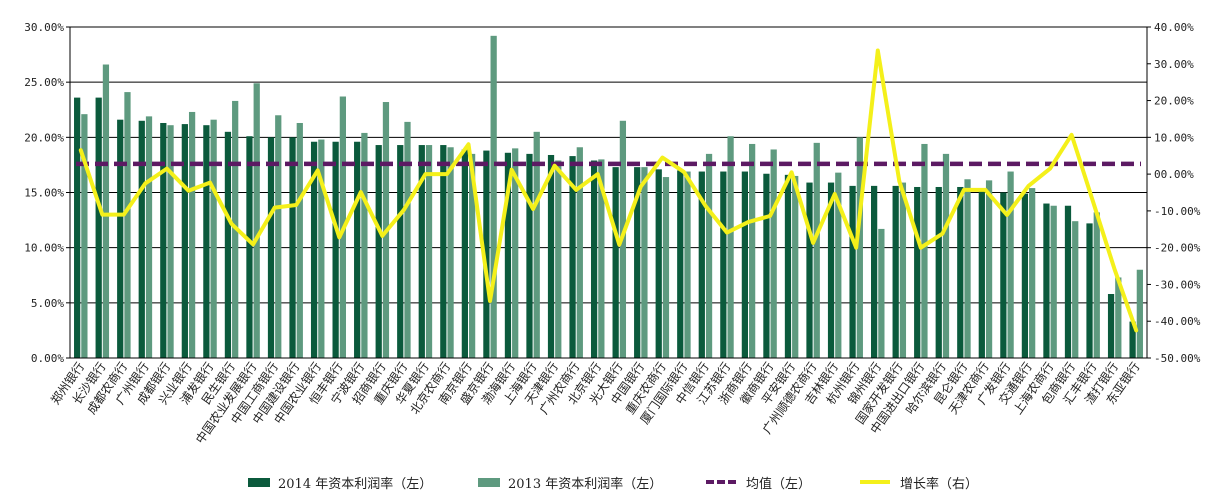  I want to click on left-tick-label: 0.00%, so click(47, 358).